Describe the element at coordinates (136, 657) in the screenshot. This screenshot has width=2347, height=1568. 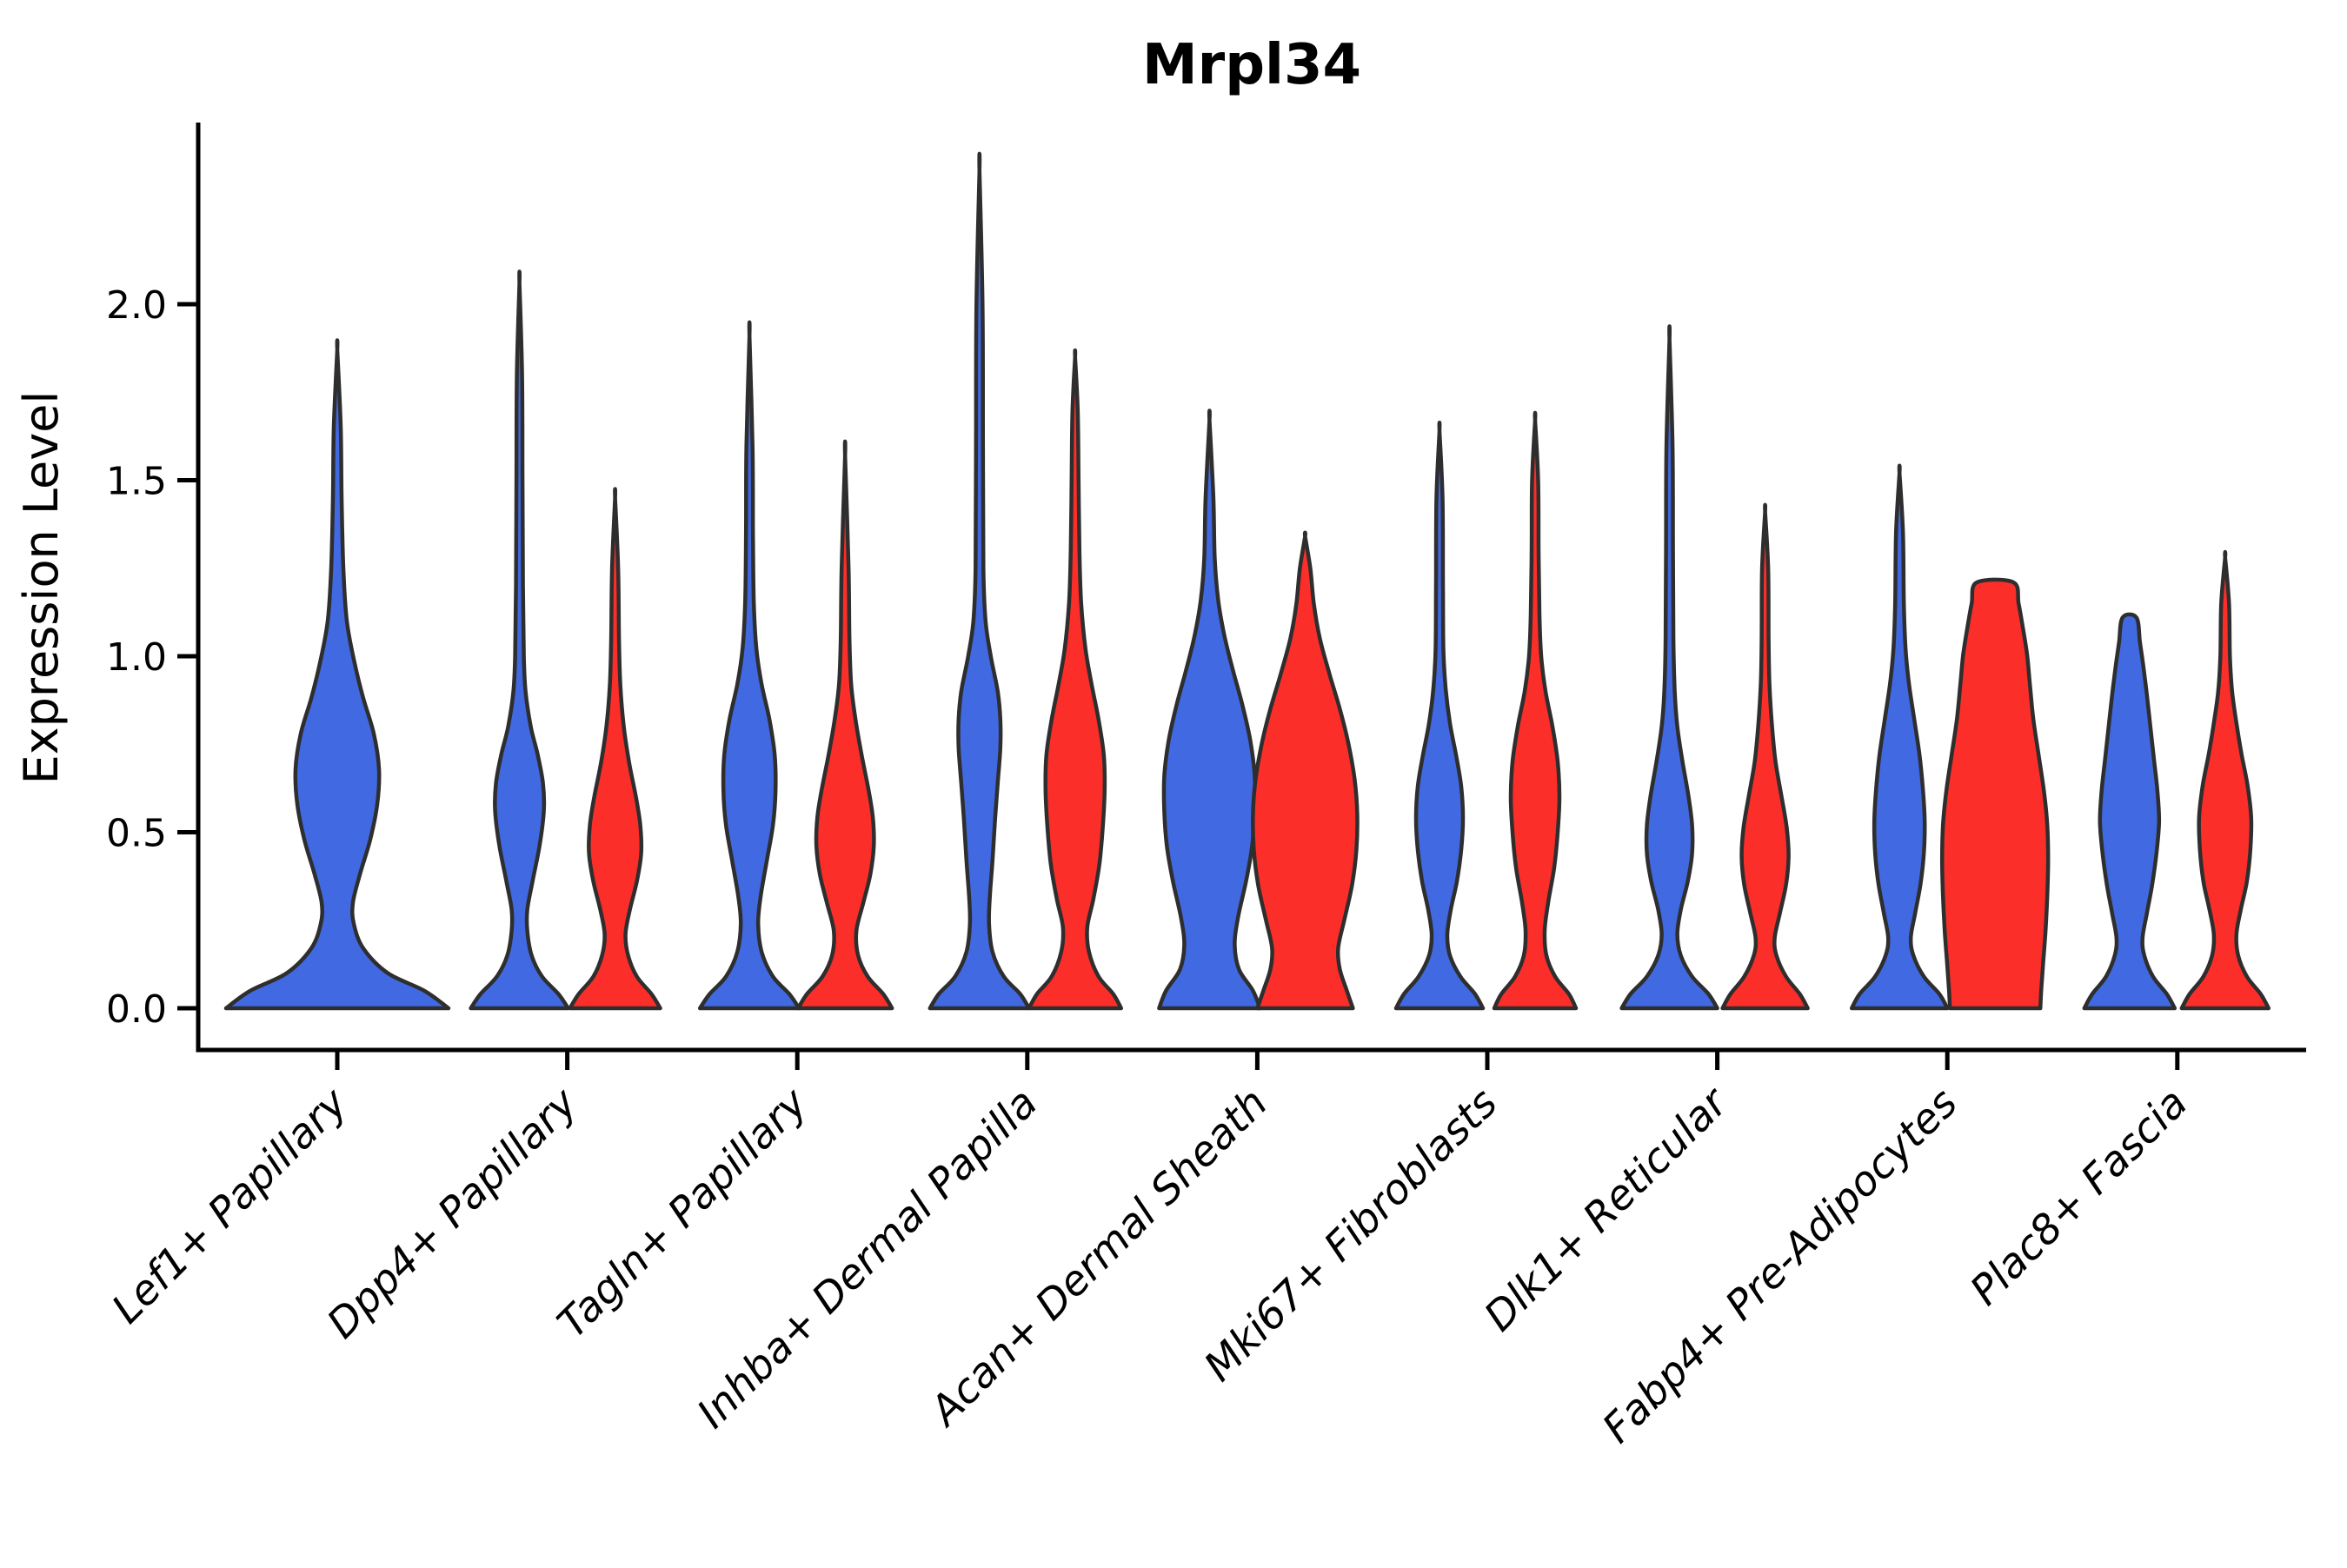
I see `y-tick-label: 1.0` at that location.